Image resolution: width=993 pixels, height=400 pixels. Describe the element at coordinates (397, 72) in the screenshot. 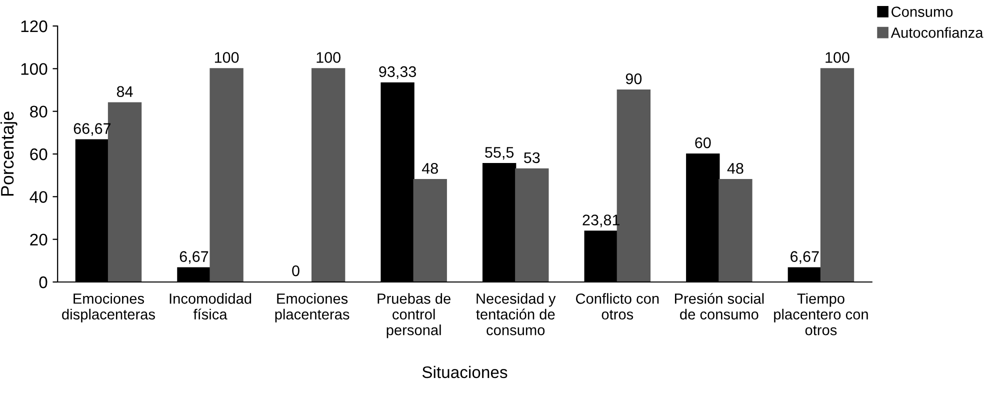

I see `data-label: 93,33` at that location.